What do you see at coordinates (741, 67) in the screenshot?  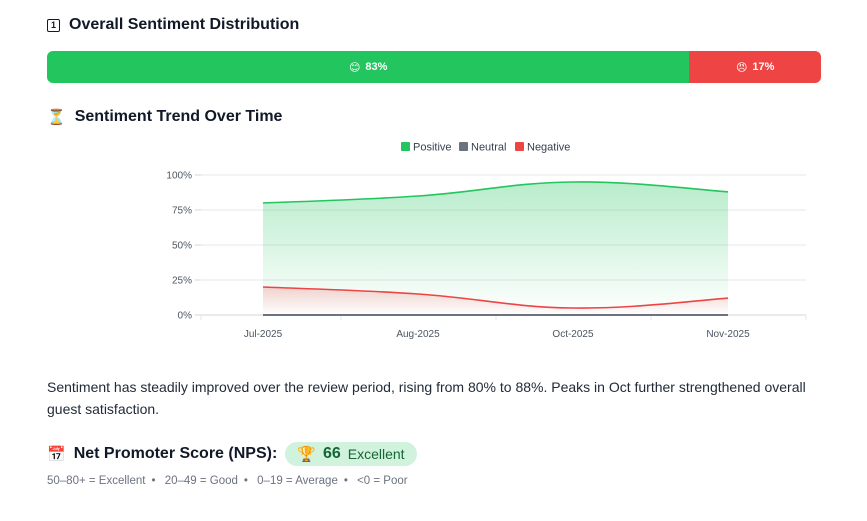 I see `angry-emoji-icon: 😠` at bounding box center [741, 67].